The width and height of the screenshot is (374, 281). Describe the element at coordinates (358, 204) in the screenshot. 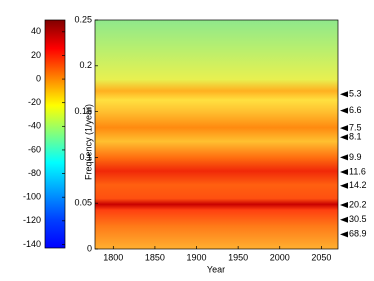

I see `annotation-label: 20.2` at that location.